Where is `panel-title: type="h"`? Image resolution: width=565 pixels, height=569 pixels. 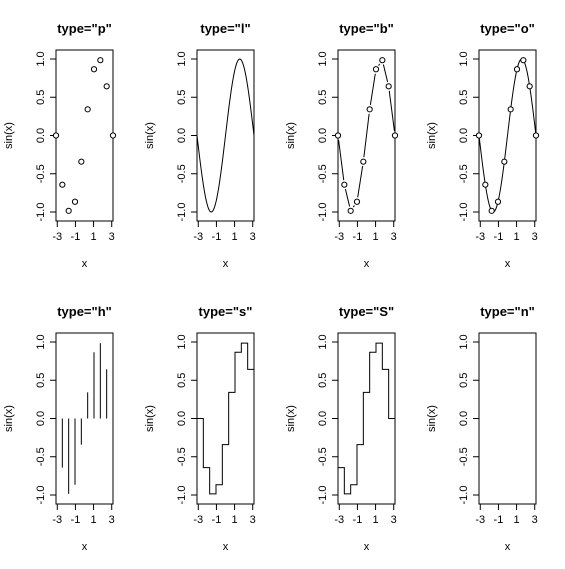
panel-title: type="h" is located at coordinates (84, 311).